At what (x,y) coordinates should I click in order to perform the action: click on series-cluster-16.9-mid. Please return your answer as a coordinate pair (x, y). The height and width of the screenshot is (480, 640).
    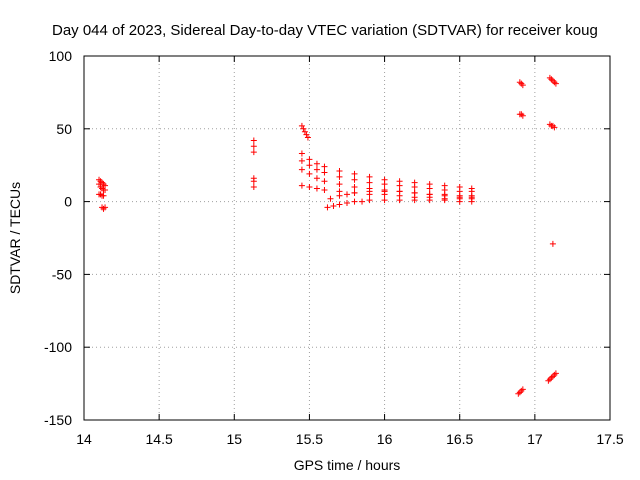
    Looking at the image, I should click on (521, 115).